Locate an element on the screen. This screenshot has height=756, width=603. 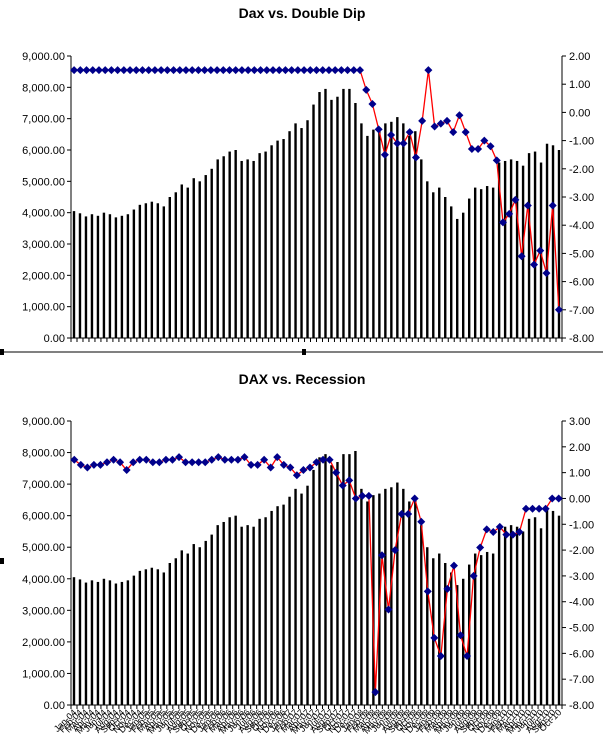
y2-tick-label: -8.00 is located at coordinates (581, 706).